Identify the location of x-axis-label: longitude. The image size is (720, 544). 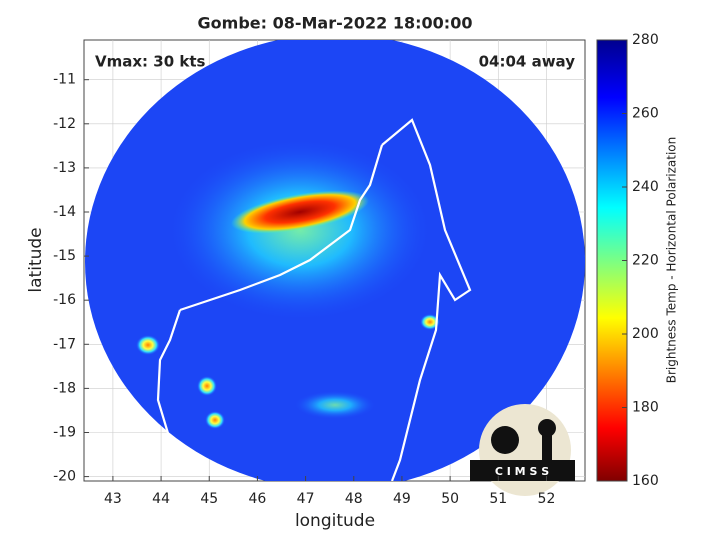
(335, 521).